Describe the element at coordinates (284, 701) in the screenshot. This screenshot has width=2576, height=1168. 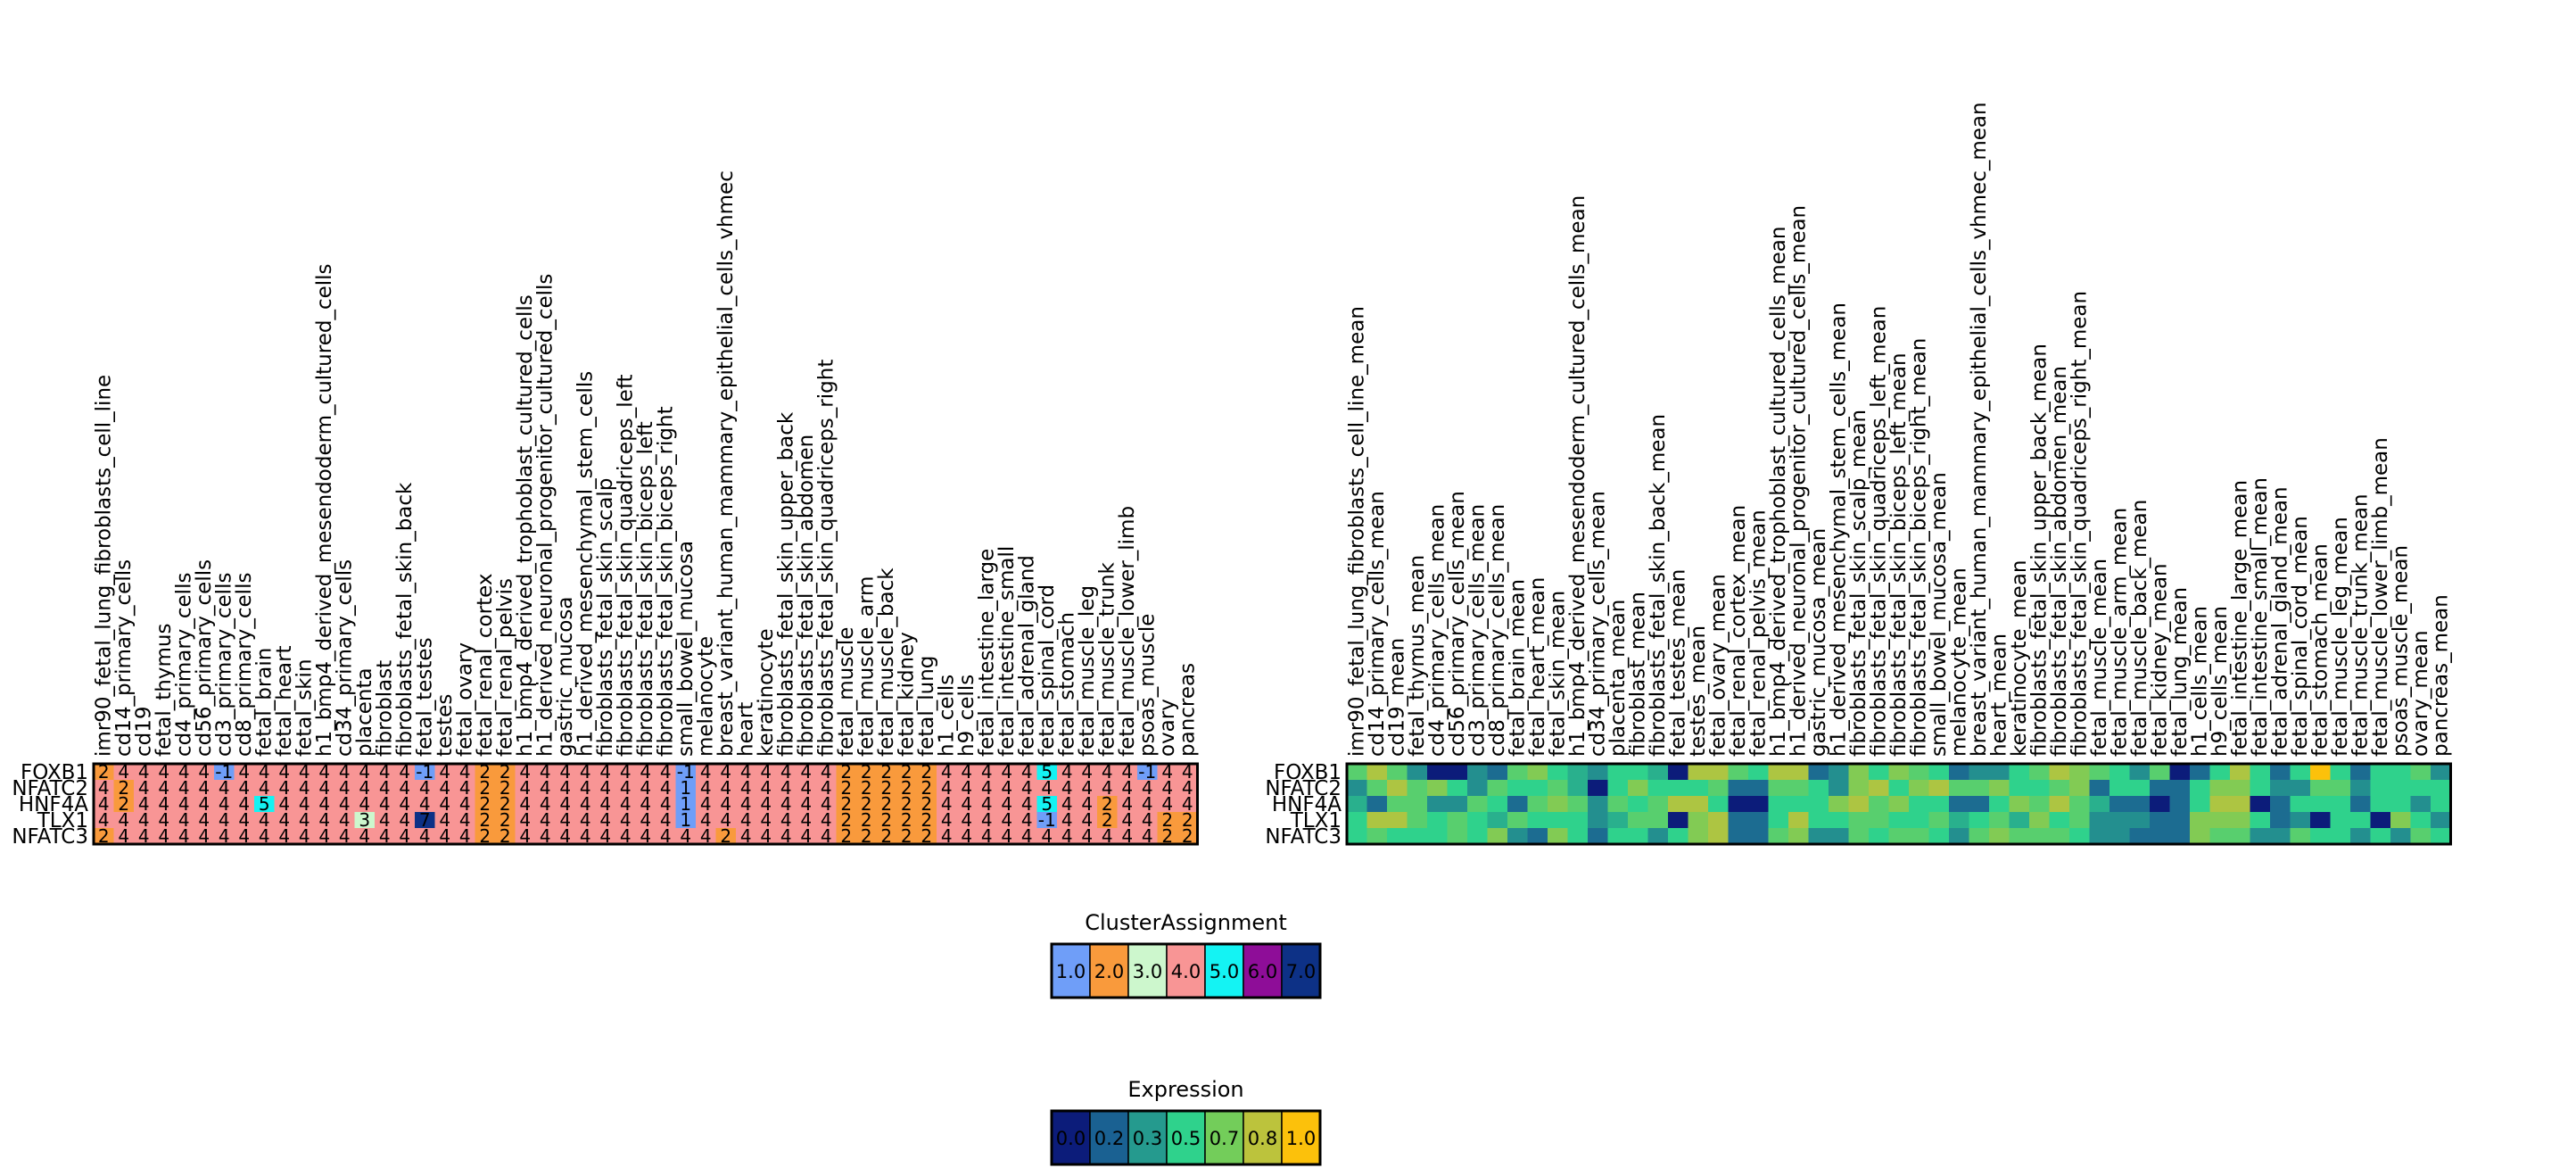
I see `column-label: fetal_heart` at that location.